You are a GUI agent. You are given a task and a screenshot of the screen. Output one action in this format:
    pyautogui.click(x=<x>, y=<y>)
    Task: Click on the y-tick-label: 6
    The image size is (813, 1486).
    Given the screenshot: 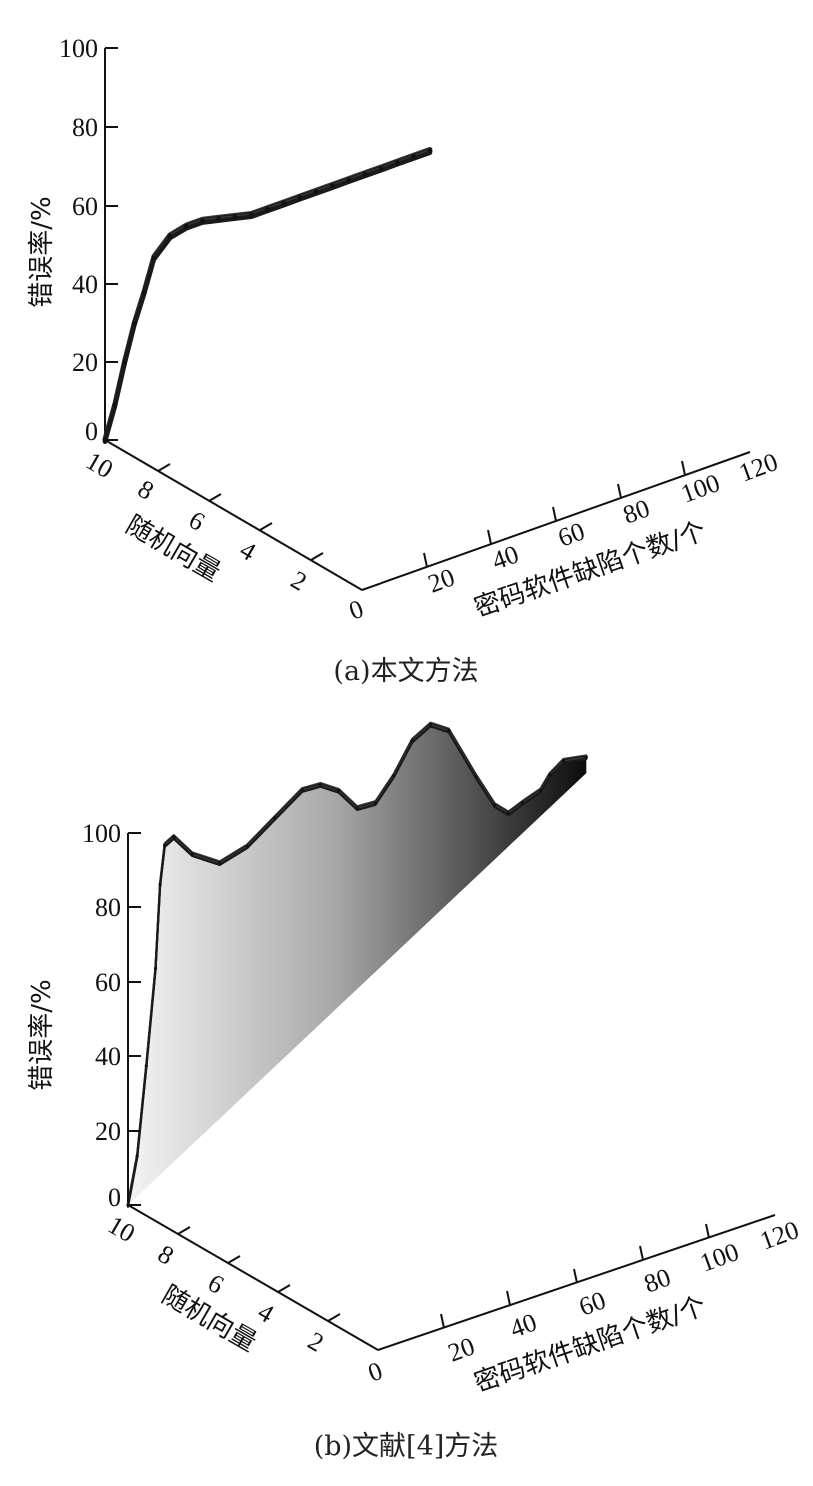 What is the action you would take?
    pyautogui.click(x=216, y=1284)
    